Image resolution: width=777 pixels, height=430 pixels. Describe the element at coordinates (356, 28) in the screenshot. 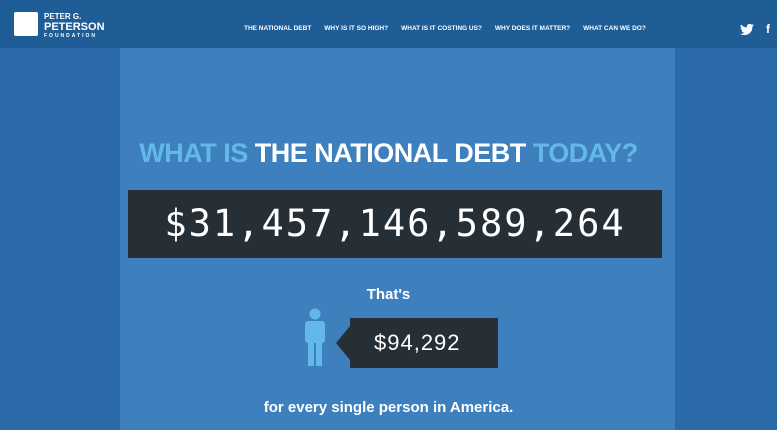

I see `nav-link: WHY IS IT SO HIGH?` at that location.